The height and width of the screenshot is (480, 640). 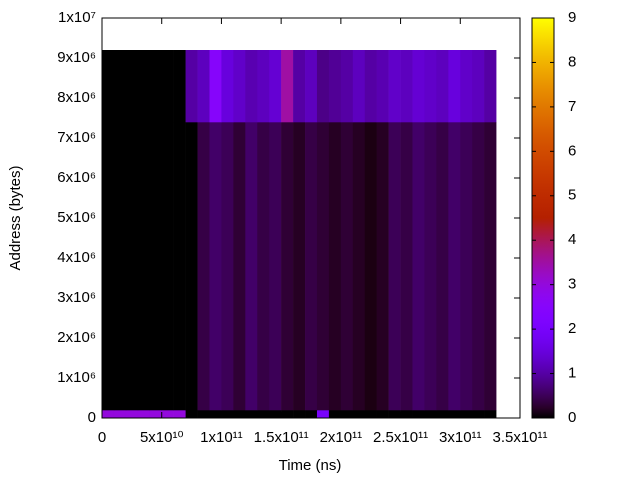 I want to click on y-tick-label: 8x10⁶, so click(x=76, y=97).